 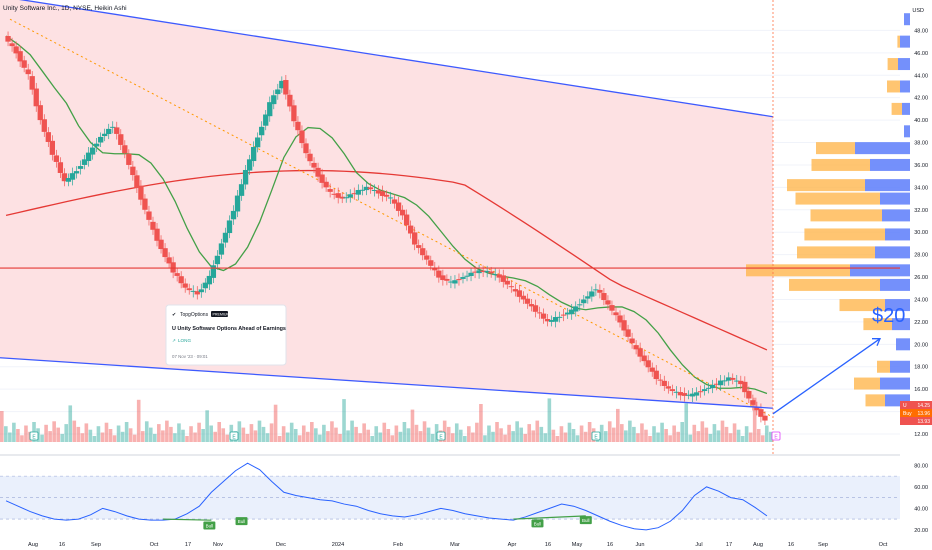 What do you see at coordinates (897, 305) in the screenshot?
I see `volume-profile-bar-down` at bounding box center [897, 305].